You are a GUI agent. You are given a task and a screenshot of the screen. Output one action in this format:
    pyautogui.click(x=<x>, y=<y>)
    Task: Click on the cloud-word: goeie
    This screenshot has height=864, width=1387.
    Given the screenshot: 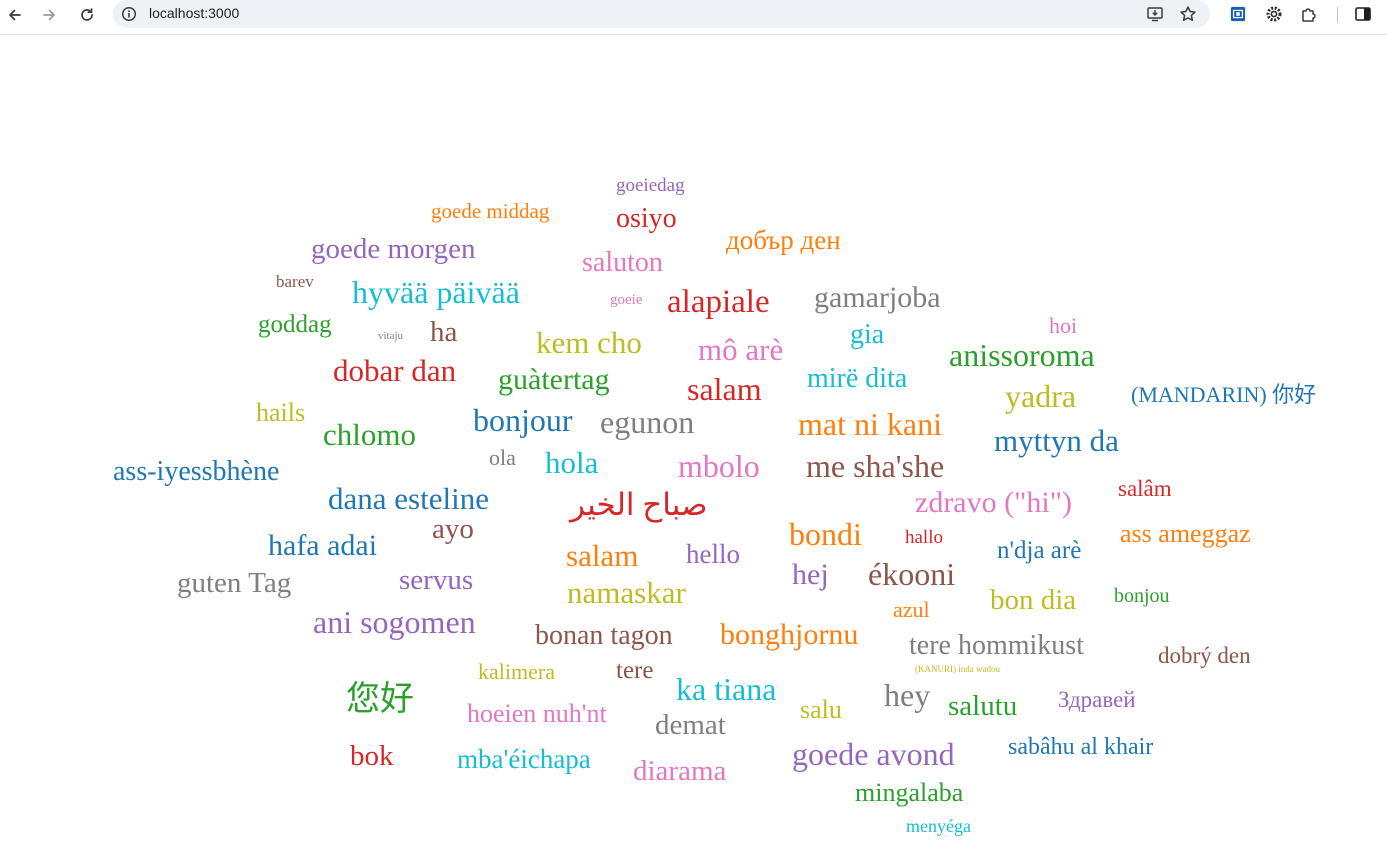 What is the action you would take?
    pyautogui.click(x=626, y=300)
    